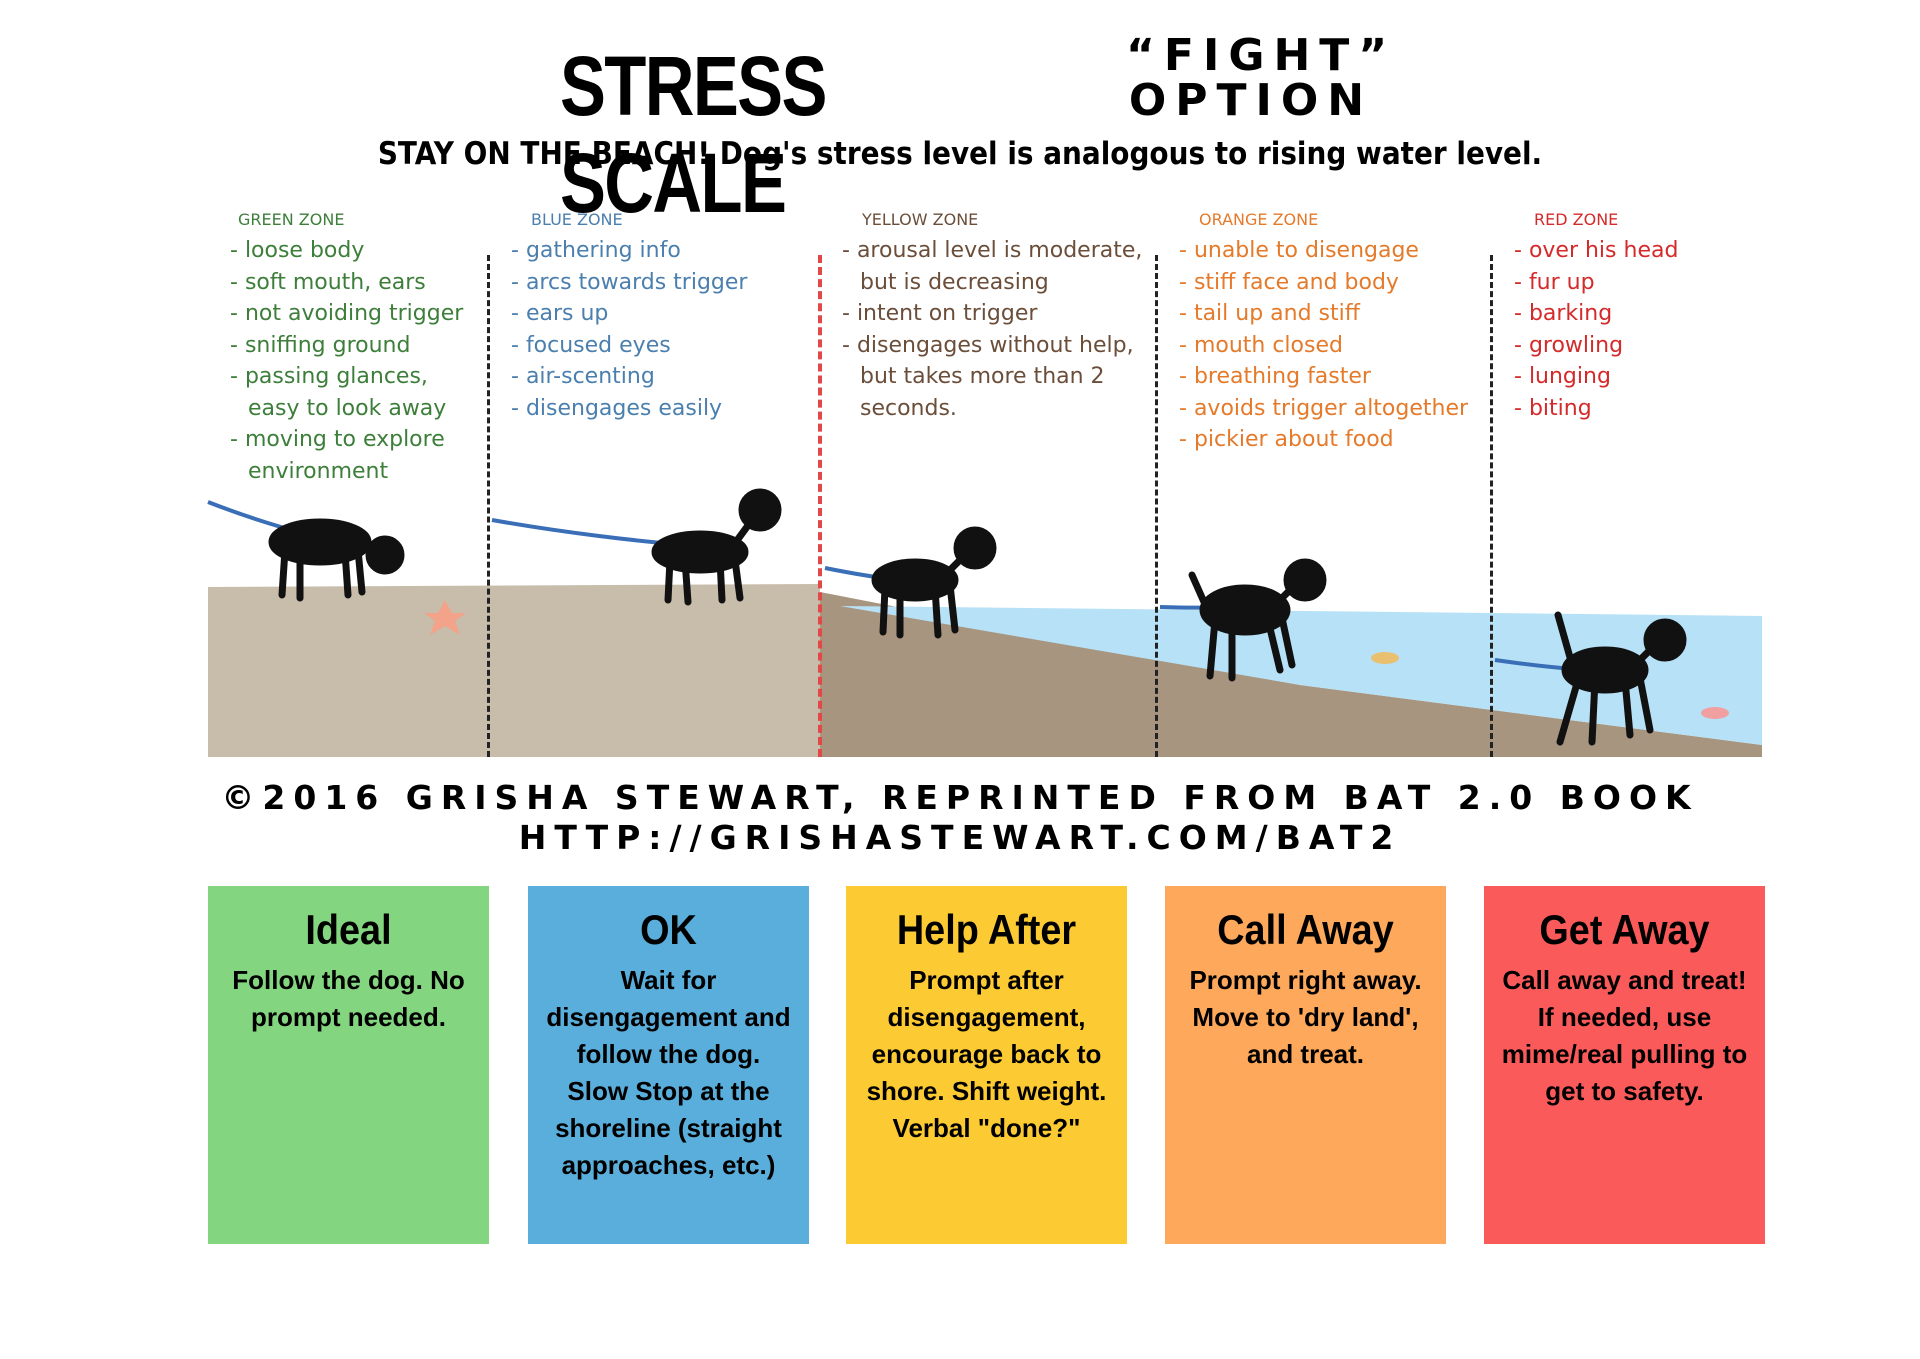 This screenshot has width=1920, height=1359. What do you see at coordinates (693, 134) in the screenshot?
I see `title: STRESS SCALE` at bounding box center [693, 134].